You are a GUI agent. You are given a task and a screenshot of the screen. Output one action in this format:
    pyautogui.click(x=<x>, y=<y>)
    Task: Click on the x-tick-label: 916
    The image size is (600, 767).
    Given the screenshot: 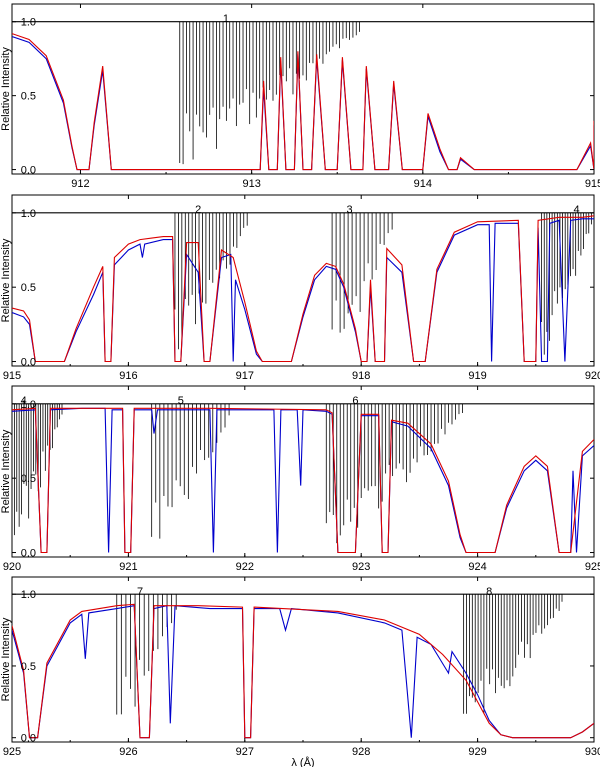 What is the action you would take?
    pyautogui.click(x=128, y=376)
    